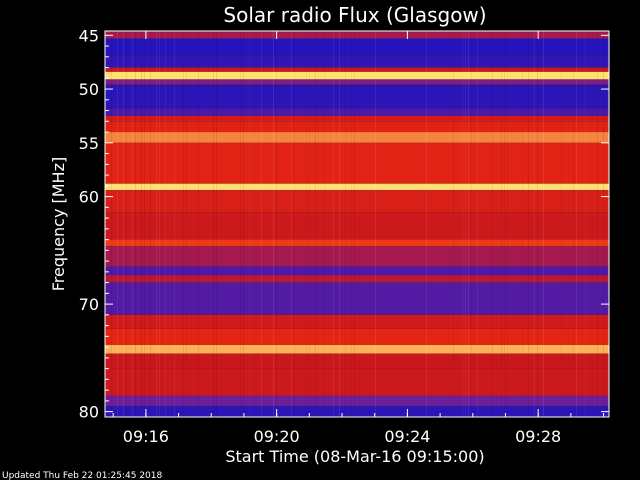 The image size is (640, 480). I want to click on x-tick-label: 09:28, so click(538, 436).